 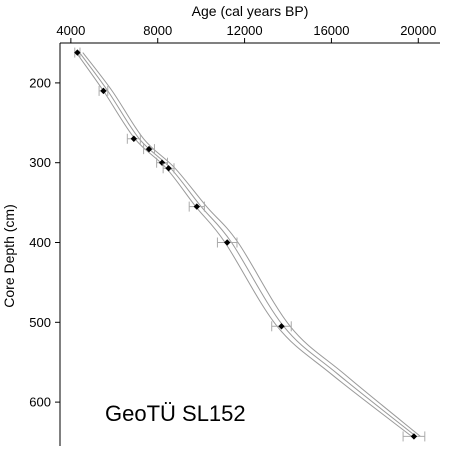 What do you see at coordinates (40, 402) in the screenshot?
I see `y-tick-label: 600` at bounding box center [40, 402].